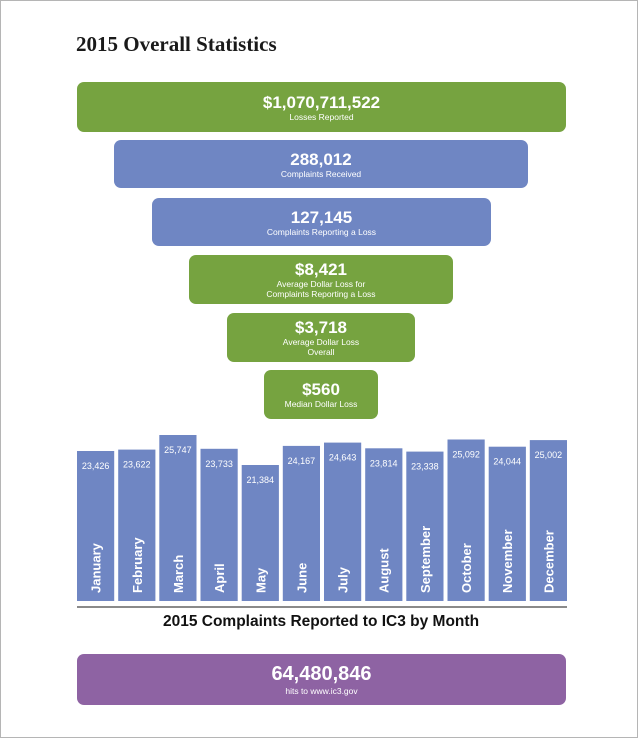  I want to click on value-label: 23,622, so click(137, 465).